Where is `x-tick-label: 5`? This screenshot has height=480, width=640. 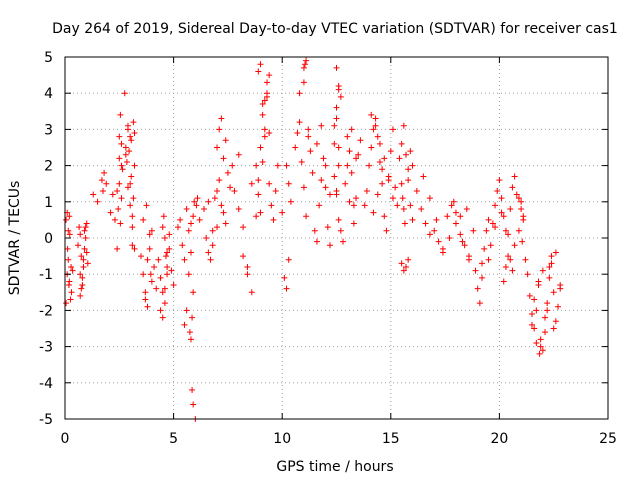 x-tick-label: 5 is located at coordinates (173, 439).